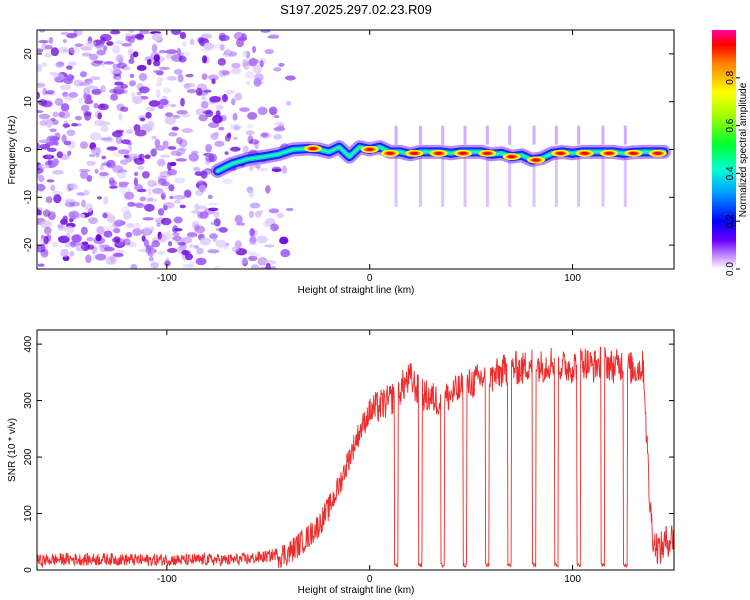 This screenshot has width=750, height=600. I want to click on y-tick-label: 0, so click(28, 570).